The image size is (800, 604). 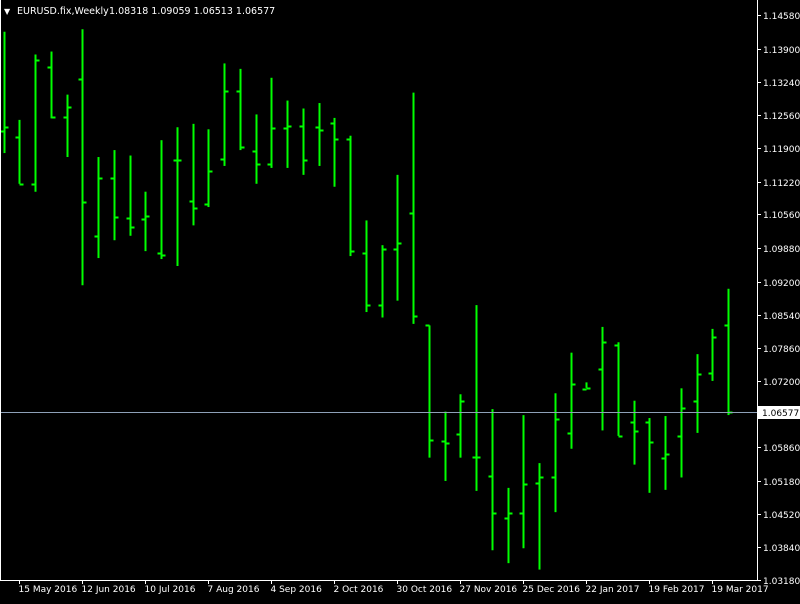 I want to click on time-tick-label: 10 Jul 2016, so click(x=170, y=590).